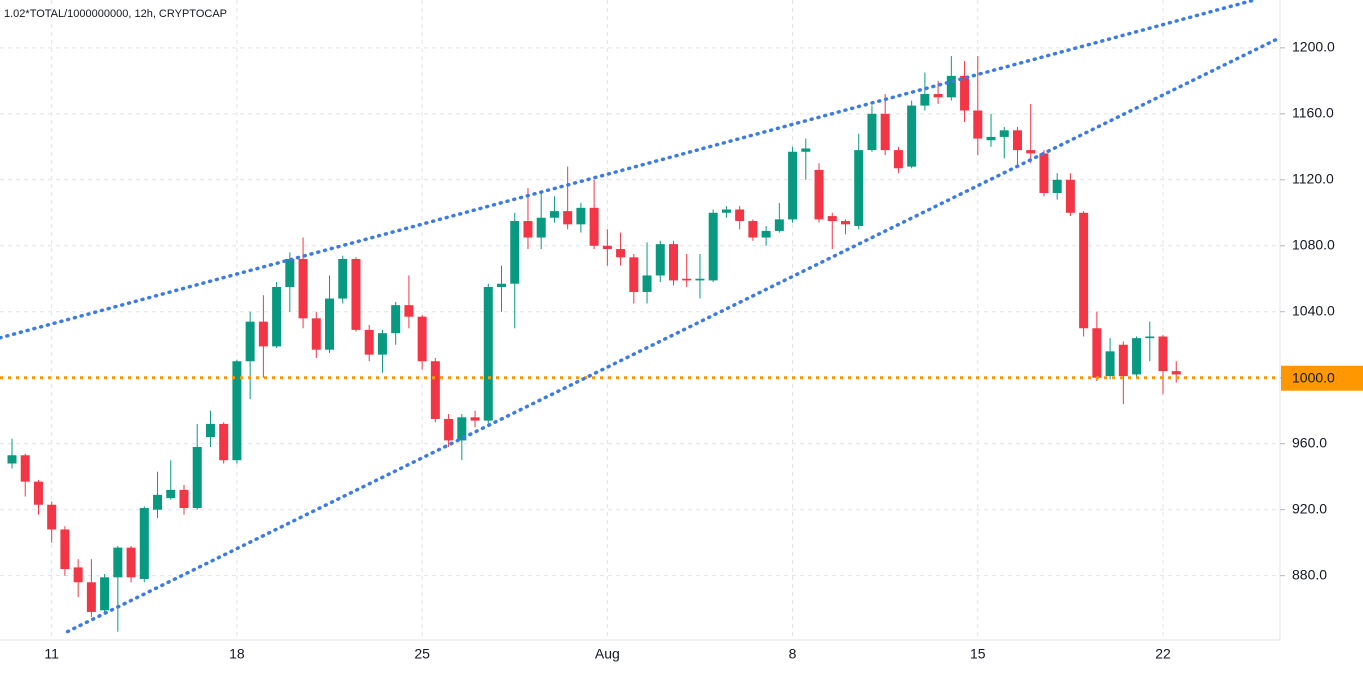 The image size is (1363, 675). I want to click on x-tick-label: 15, so click(978, 654).